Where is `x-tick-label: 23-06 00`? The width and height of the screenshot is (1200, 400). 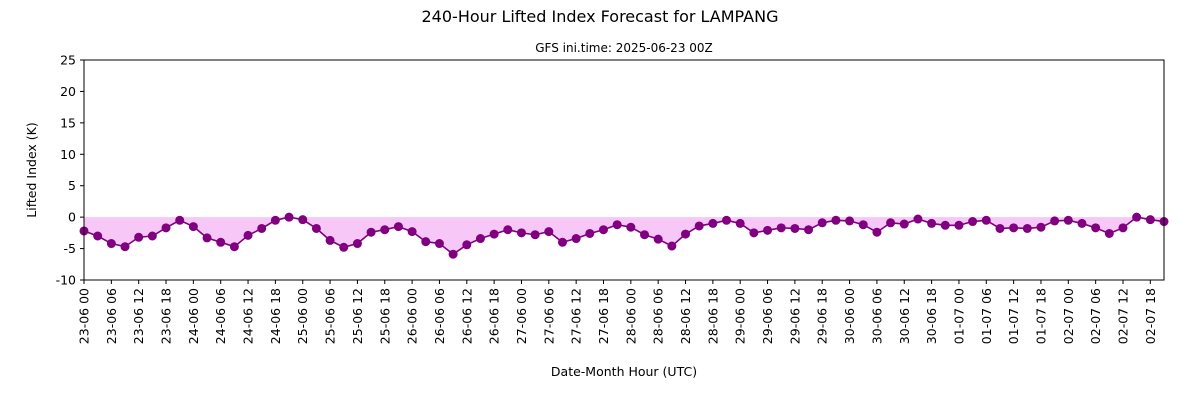
x-tick-label: 23-06 00 is located at coordinates (84, 316).